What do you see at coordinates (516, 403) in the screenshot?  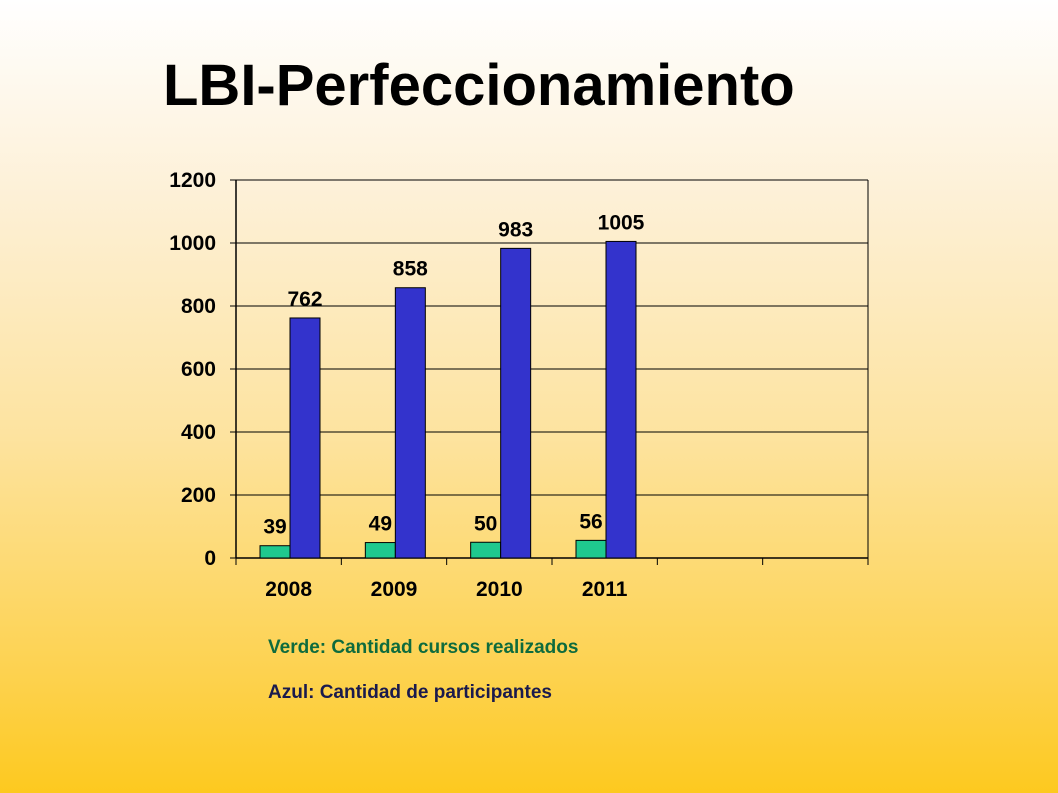 I see `bar-blue-2010` at bounding box center [516, 403].